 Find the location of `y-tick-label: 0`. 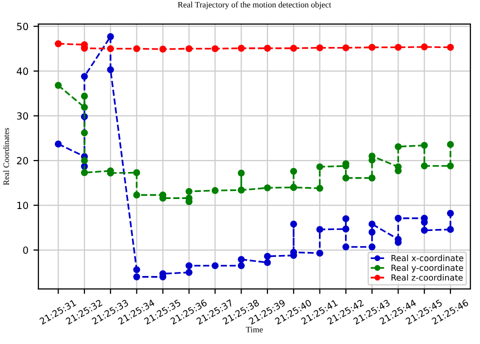

y-tick-label: 0 is located at coordinates (25, 250).